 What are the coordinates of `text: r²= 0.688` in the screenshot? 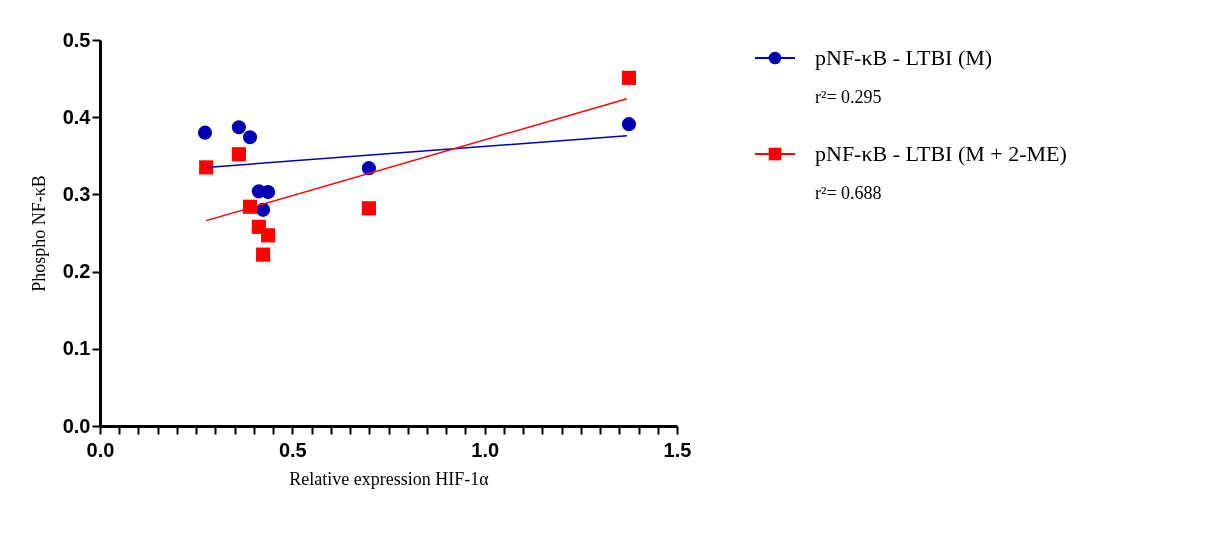 It's located at (848, 193).